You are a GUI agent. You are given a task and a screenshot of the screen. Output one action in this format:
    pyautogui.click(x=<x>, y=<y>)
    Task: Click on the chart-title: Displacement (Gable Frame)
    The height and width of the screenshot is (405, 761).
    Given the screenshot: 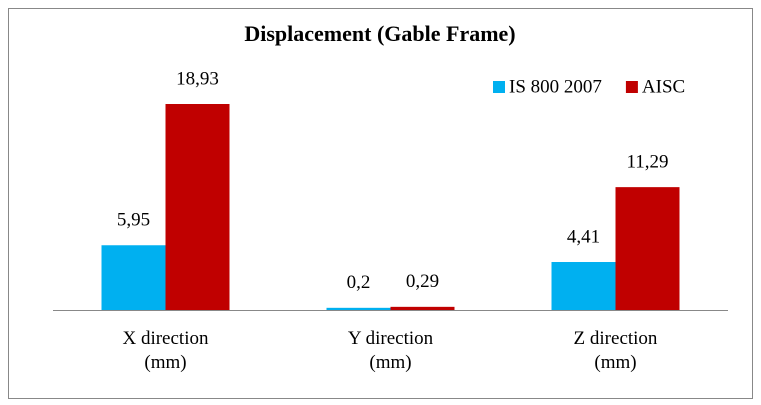 What is the action you would take?
    pyautogui.click(x=379, y=33)
    